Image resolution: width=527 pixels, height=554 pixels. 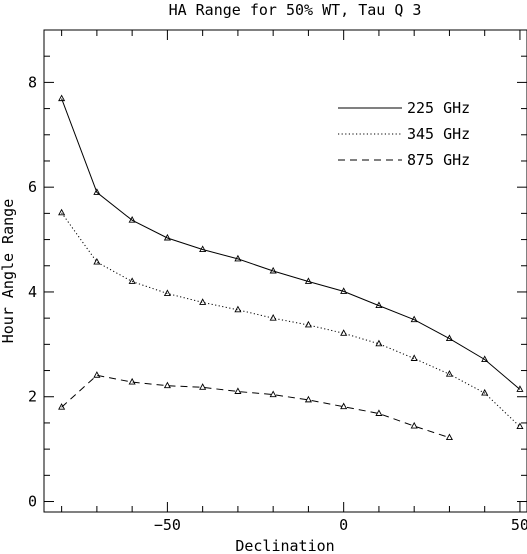 I want to click on y-tick-label: 8, so click(x=32, y=82).